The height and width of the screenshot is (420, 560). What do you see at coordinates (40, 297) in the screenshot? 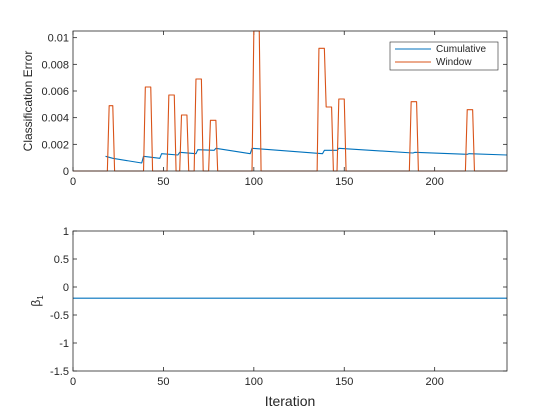
I see `bottom-y-axis-label-sub: 1` at bounding box center [40, 297].